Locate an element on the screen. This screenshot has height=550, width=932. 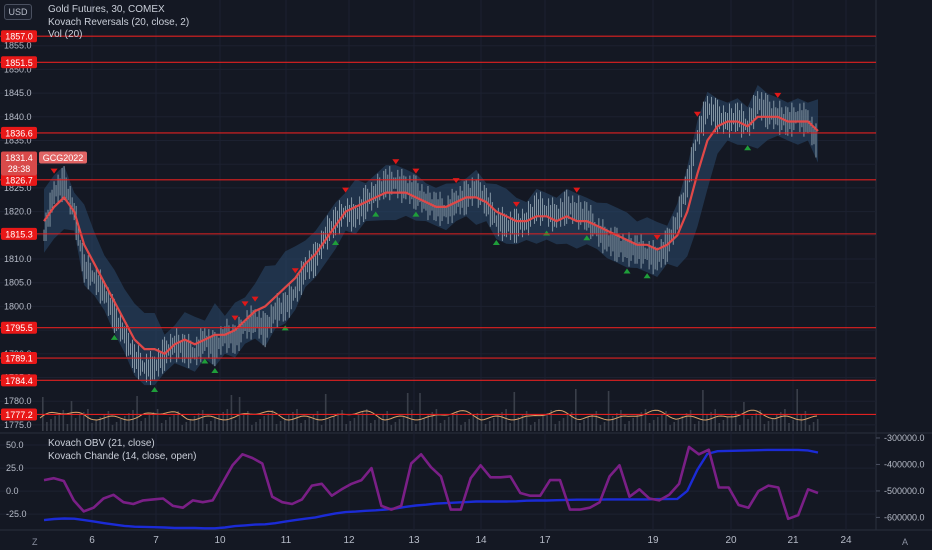
symbol-title: Gold Futures, 30, COMEX is located at coordinates (106, 9).